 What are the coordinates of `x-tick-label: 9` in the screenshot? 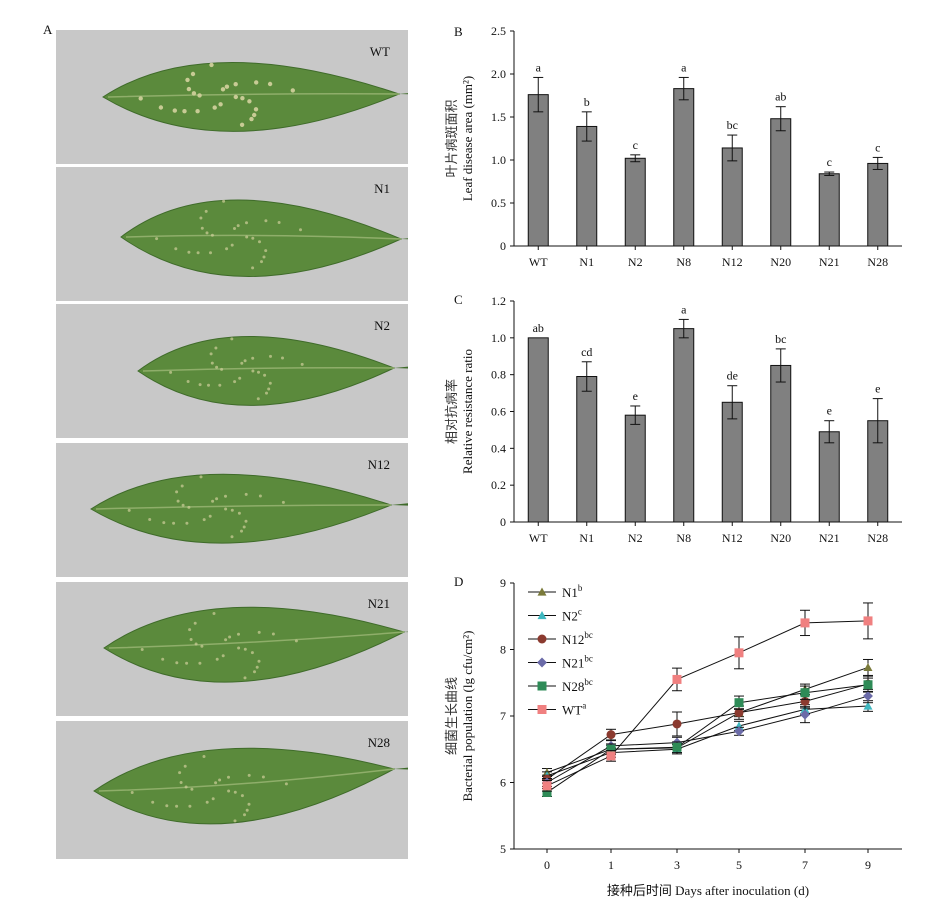 It's located at (868, 865).